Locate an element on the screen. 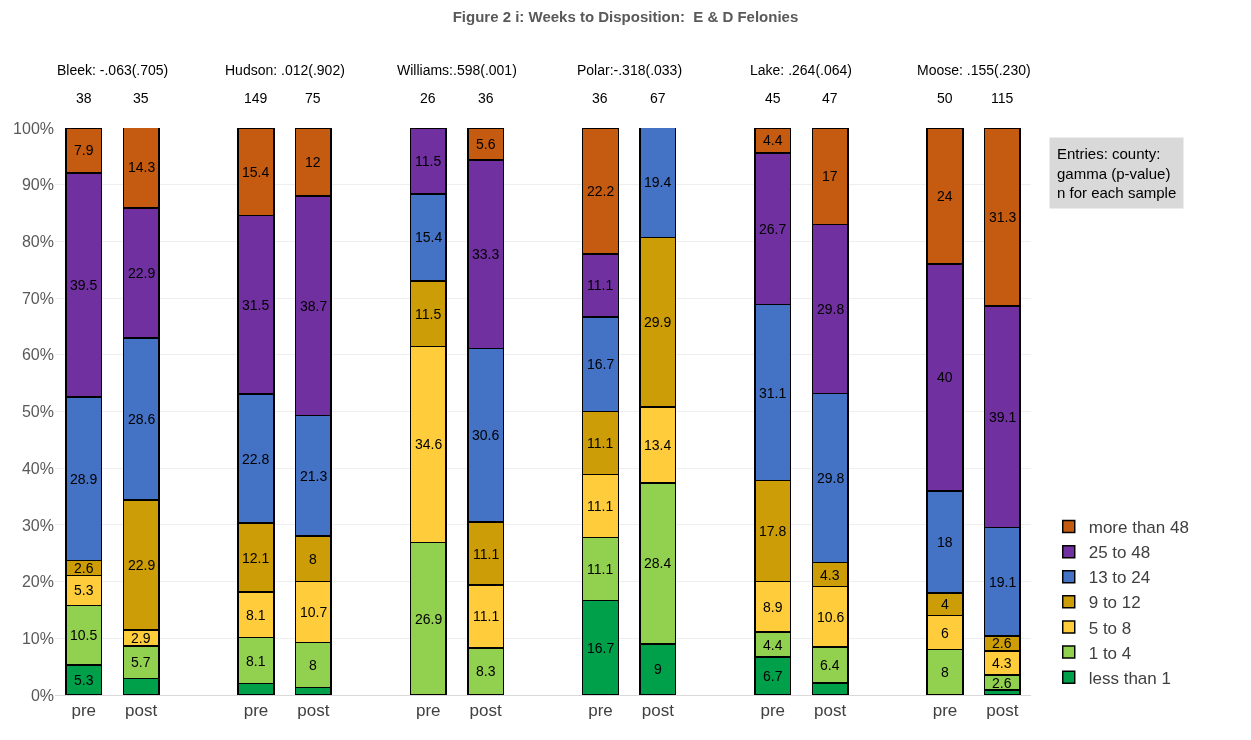  data-label: 31.3 is located at coordinates (1003, 217).